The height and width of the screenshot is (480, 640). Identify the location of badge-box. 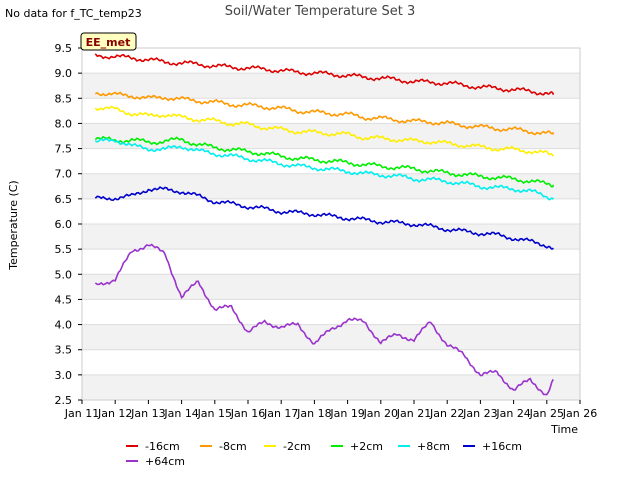
(108, 41).